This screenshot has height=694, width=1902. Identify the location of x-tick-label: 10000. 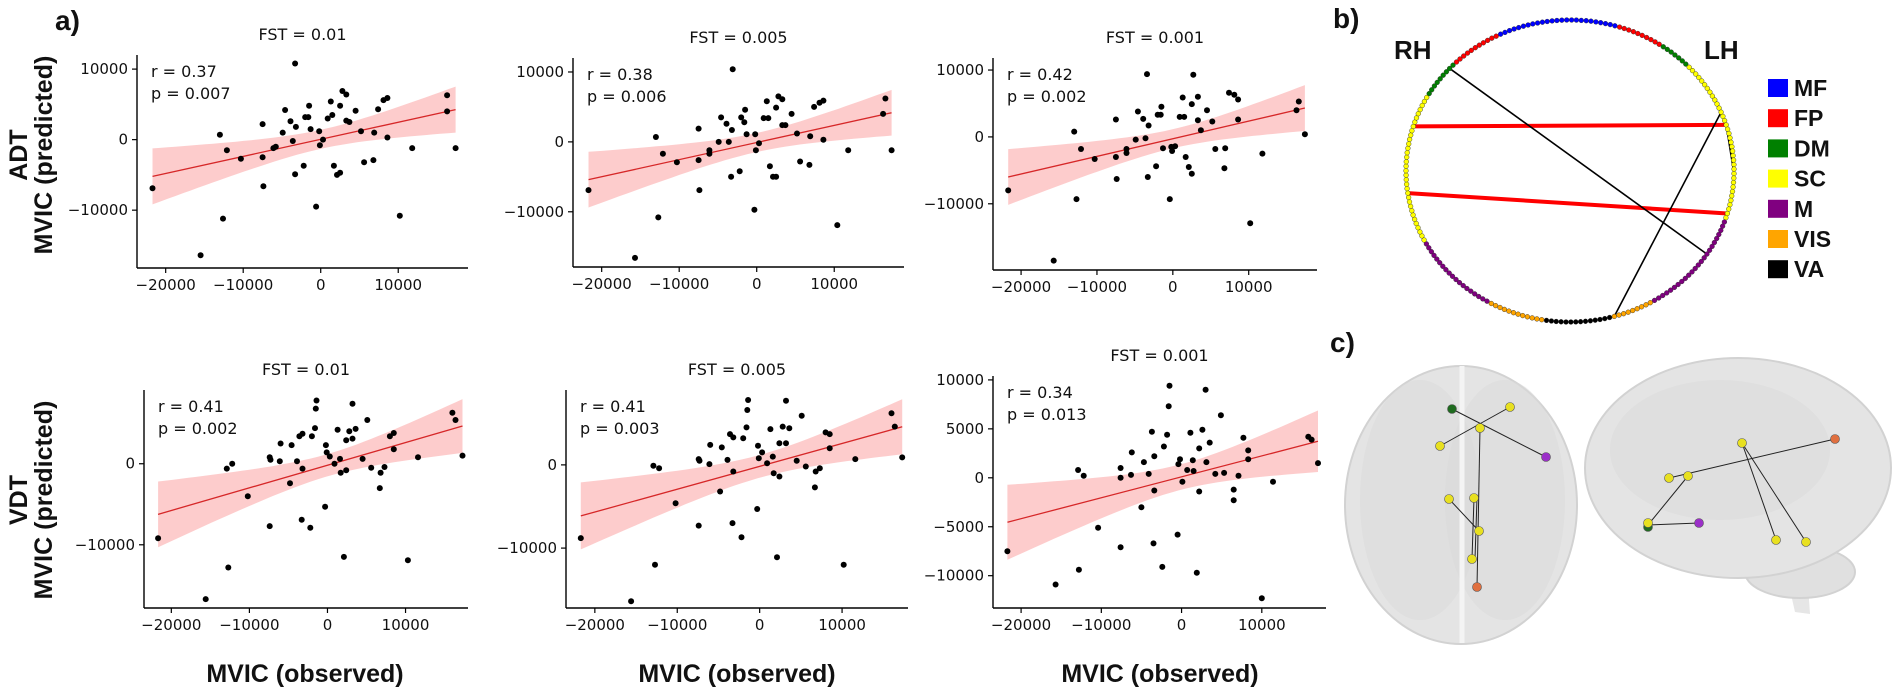
(834, 284).